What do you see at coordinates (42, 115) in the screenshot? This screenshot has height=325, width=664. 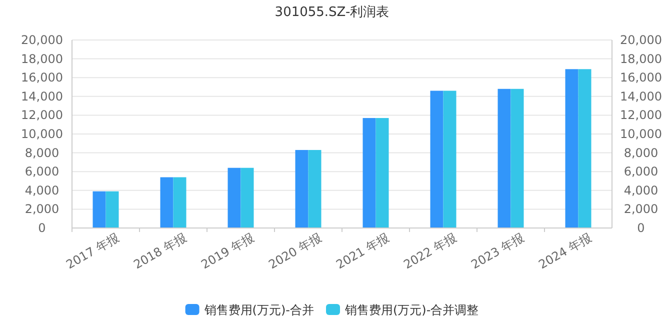 I see `y-tick-label: 12,000` at bounding box center [42, 115].